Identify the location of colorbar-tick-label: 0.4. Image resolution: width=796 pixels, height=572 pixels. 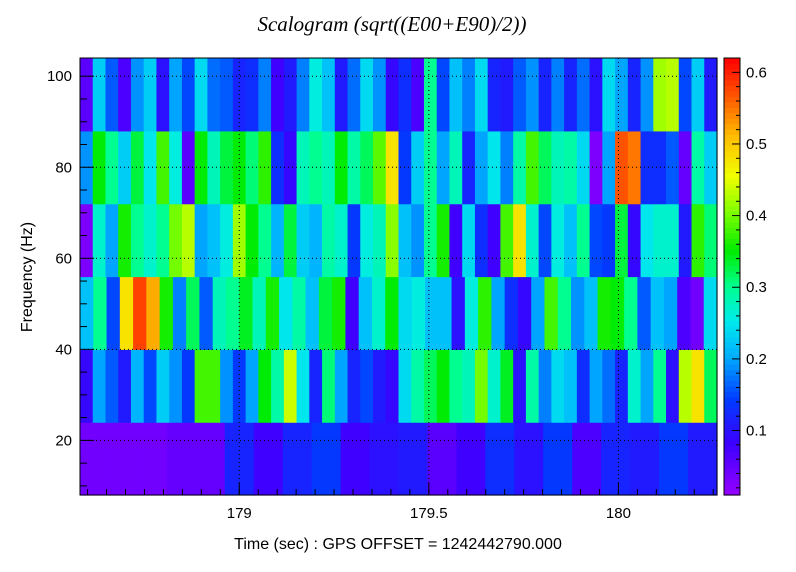
(756, 216).